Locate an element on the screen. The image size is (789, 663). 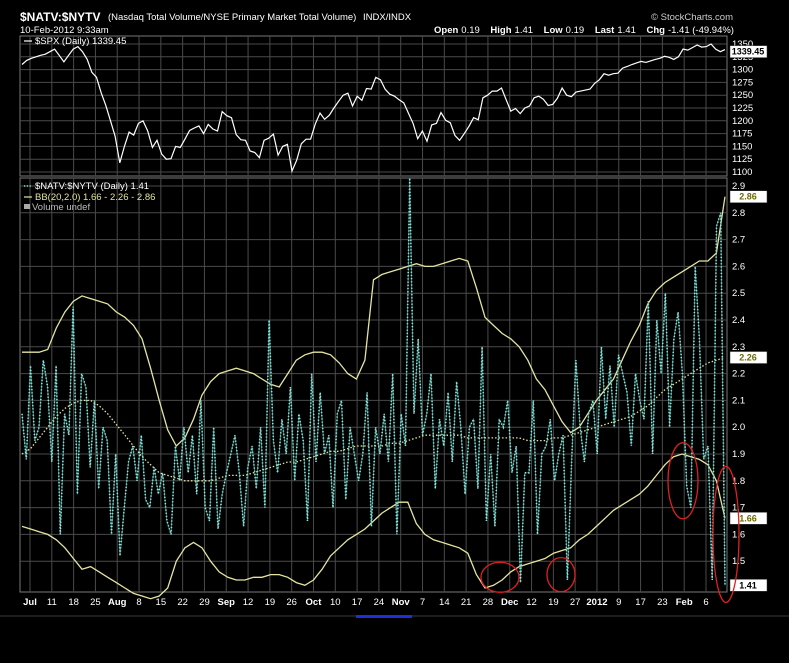
x-tick-label: 23 is located at coordinates (662, 602).